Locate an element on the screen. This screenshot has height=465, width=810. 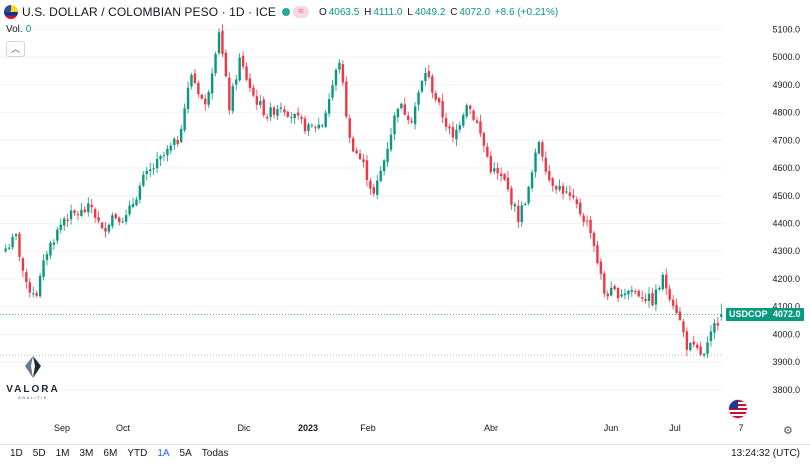
logo-subtitle: ANALITIK is located at coordinates (33, 397).